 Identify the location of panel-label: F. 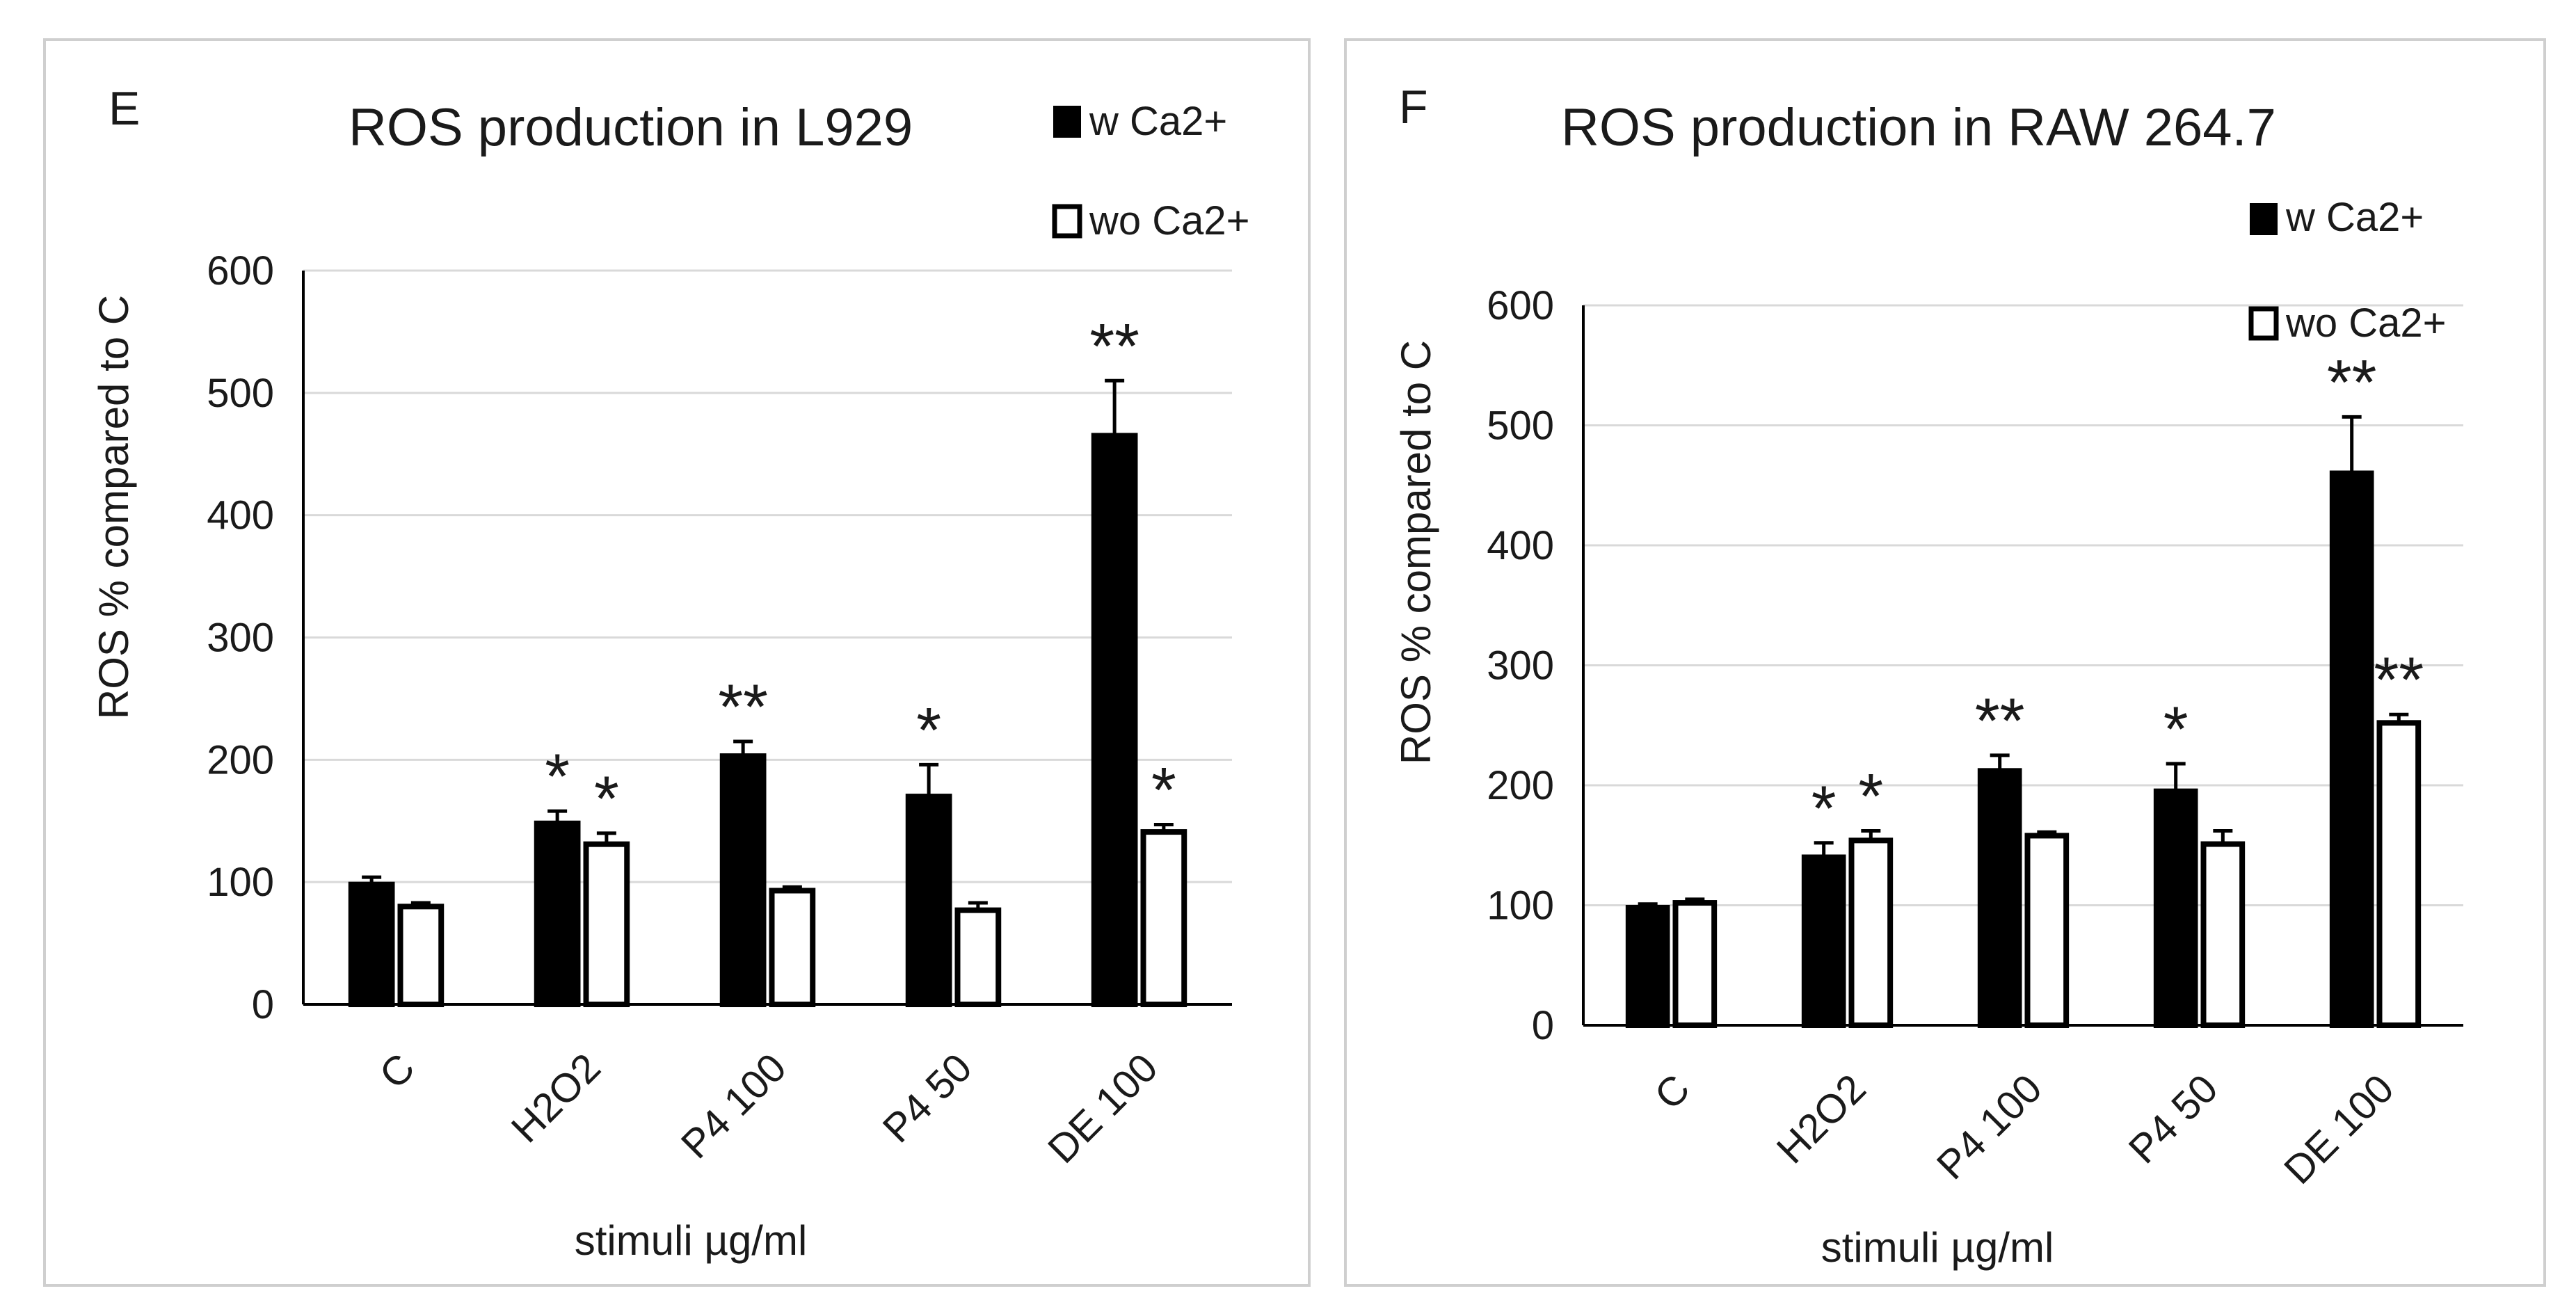
(1413, 107).